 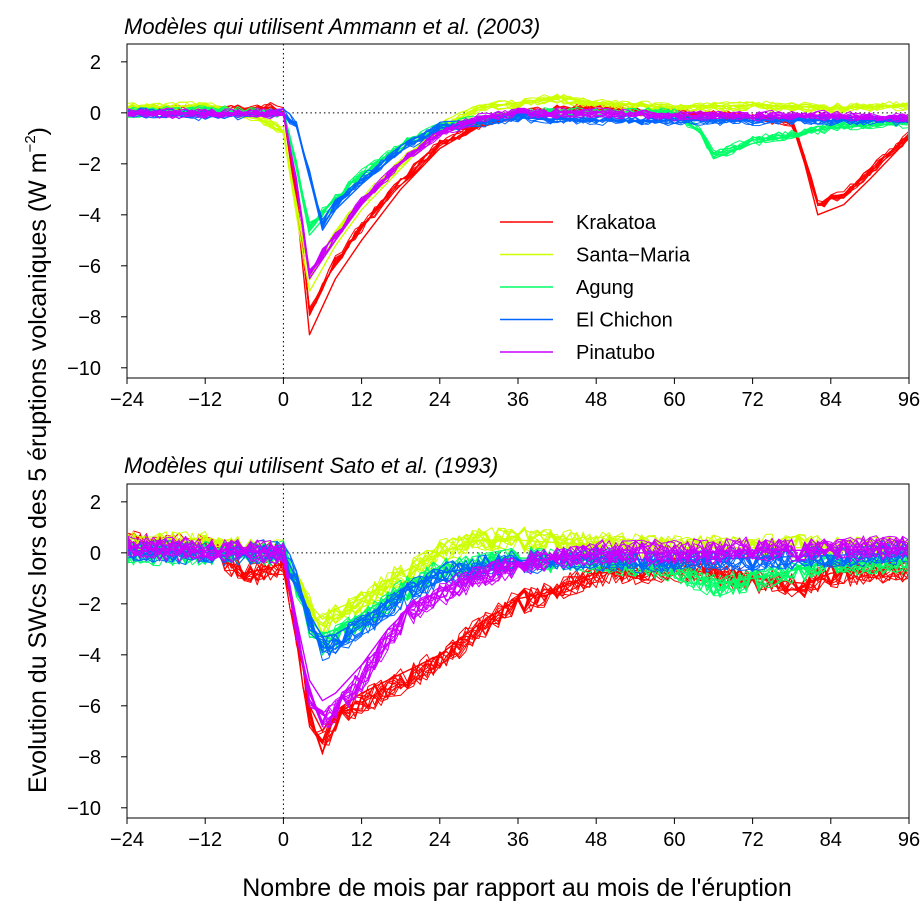 What do you see at coordinates (624, 321) in the screenshot?
I see `legend-label: El Chichon` at bounding box center [624, 321].